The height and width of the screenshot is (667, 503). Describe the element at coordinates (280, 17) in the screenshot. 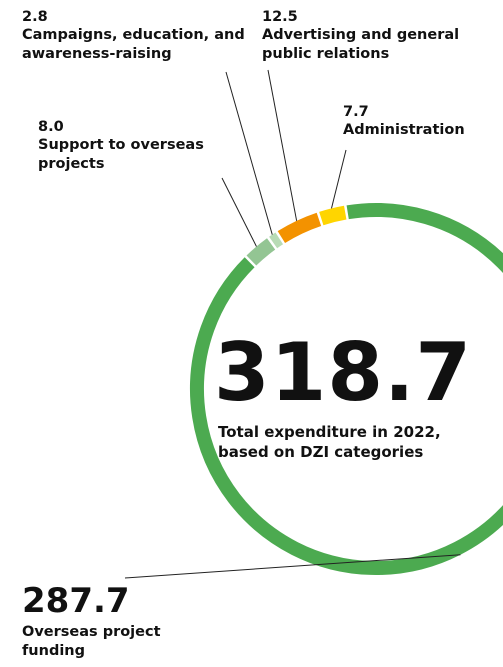

I see `value-label: 12.5` at that location.